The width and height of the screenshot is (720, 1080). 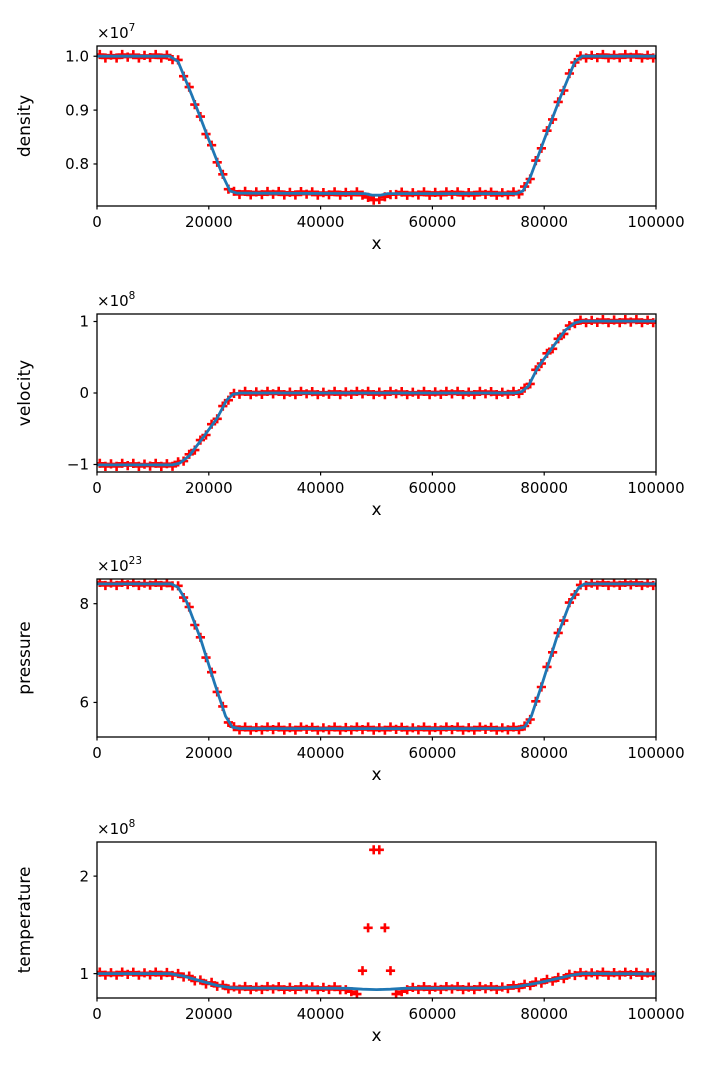 I want to click on velocity-y-axis-label: velocity, so click(x=25, y=393).